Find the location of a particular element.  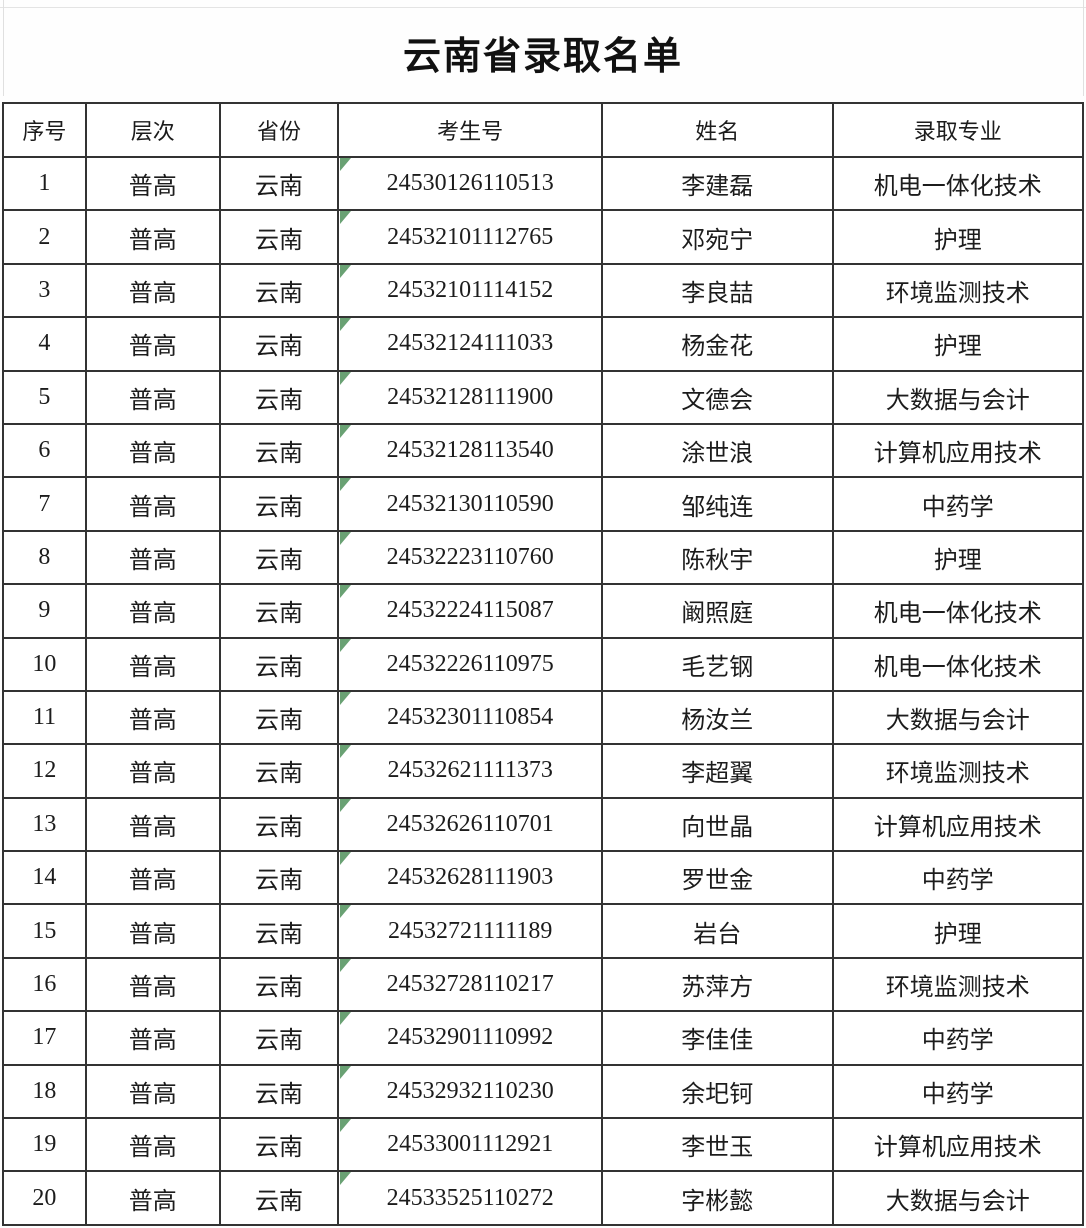

cell-text: 11 is located at coordinates (44, 717).